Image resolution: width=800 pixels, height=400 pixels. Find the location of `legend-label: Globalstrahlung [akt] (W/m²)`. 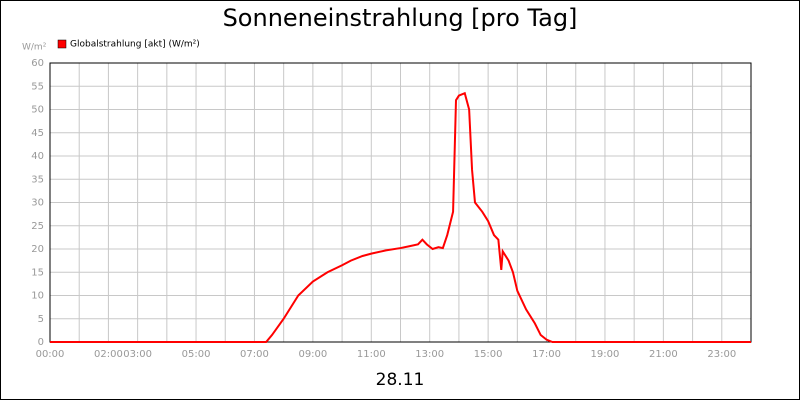

legend-label: Globalstrahlung [akt] (W/m²) is located at coordinates (135, 45).